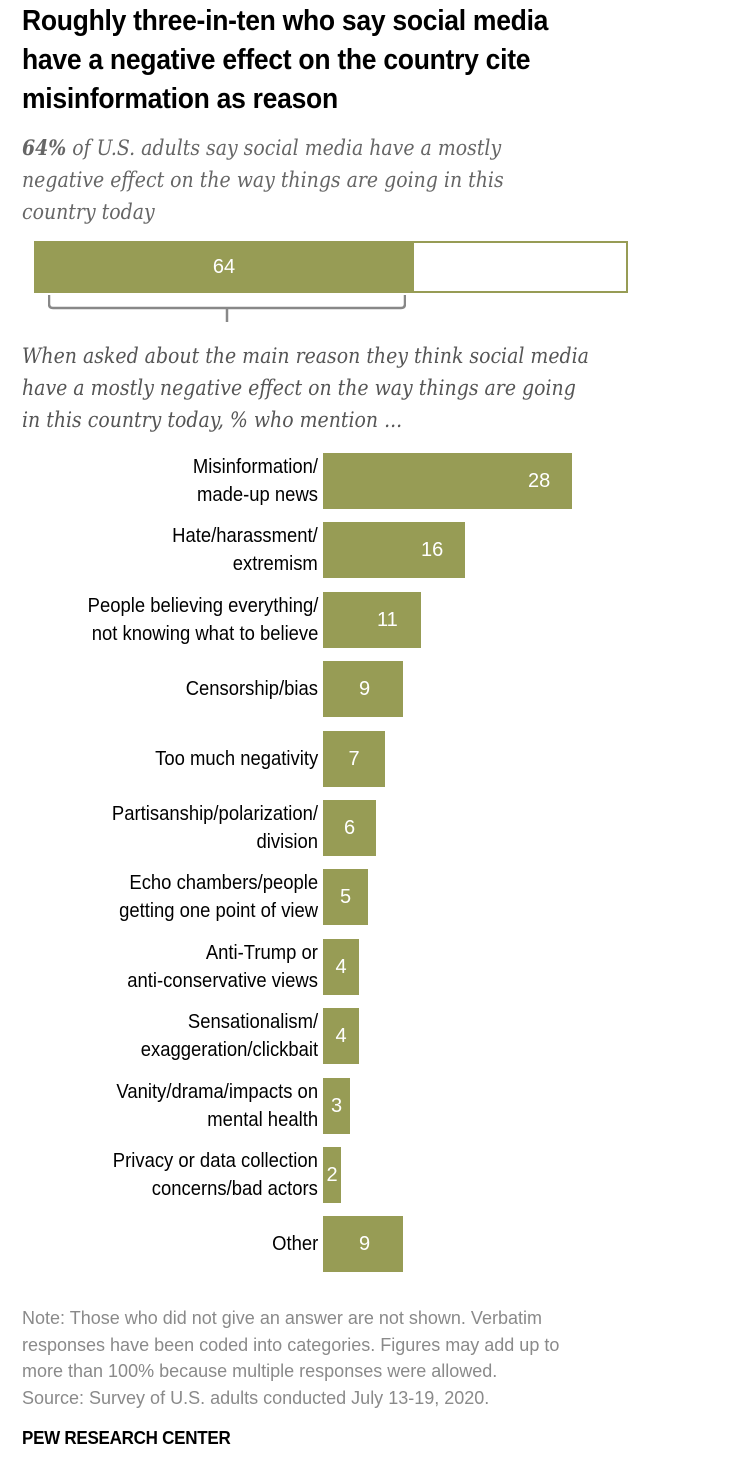 This screenshot has height=1472, width=740. What do you see at coordinates (261, 952) in the screenshot?
I see `category-label-line: Anti-Trump or` at bounding box center [261, 952].